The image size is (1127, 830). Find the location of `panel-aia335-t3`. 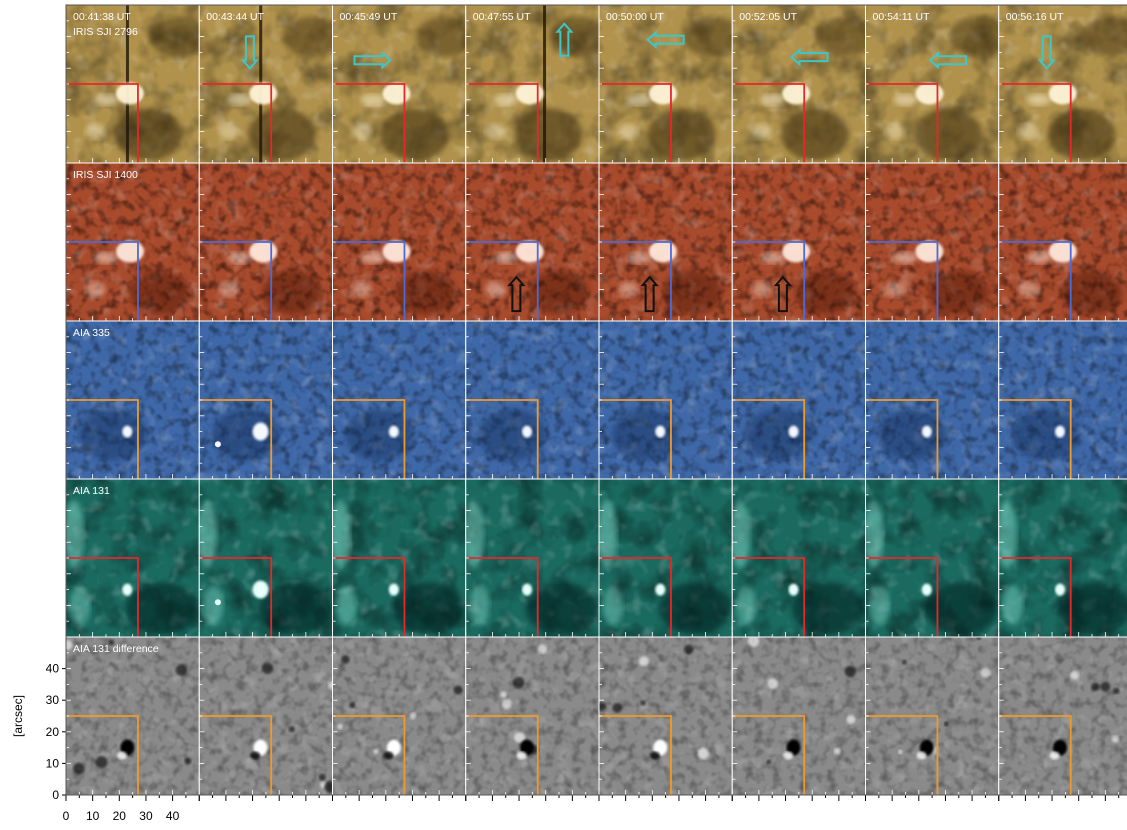

panel-aia335-t3 is located at coordinates (399, 400).